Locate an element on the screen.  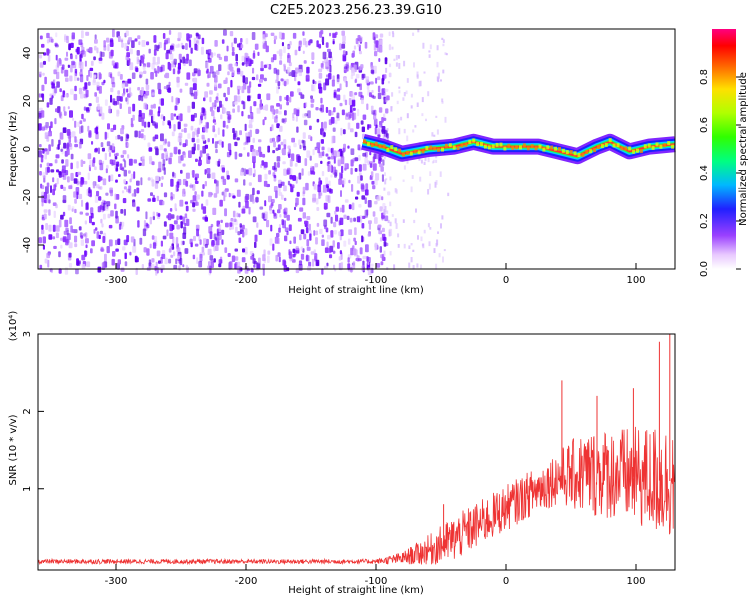
snr-y-label: SNR (10 * v/v) is located at coordinates (13, 449).